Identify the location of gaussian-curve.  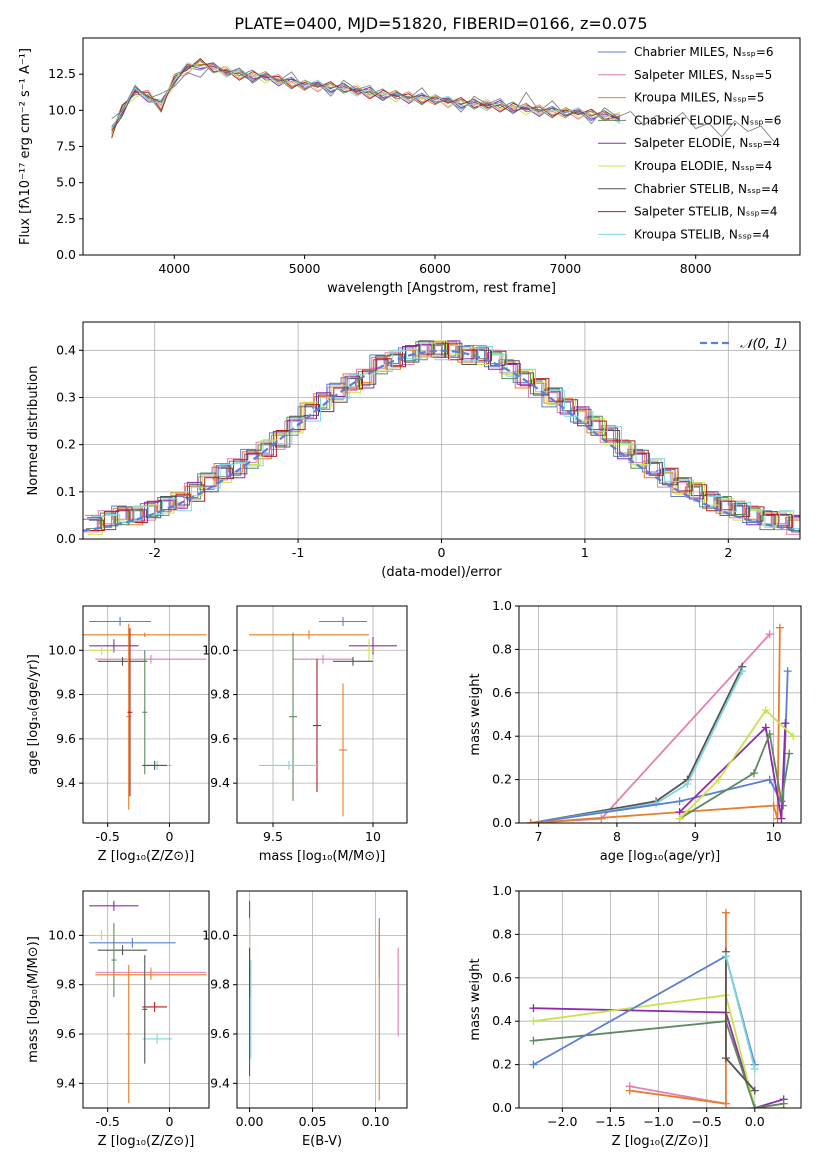
(441, 440).